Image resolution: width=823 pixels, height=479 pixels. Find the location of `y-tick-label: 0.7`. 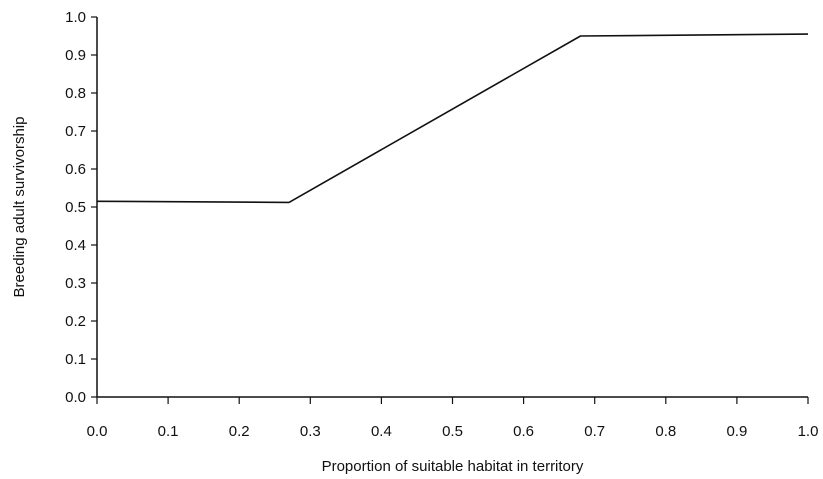

y-tick-label: 0.7 is located at coordinates (75, 131).